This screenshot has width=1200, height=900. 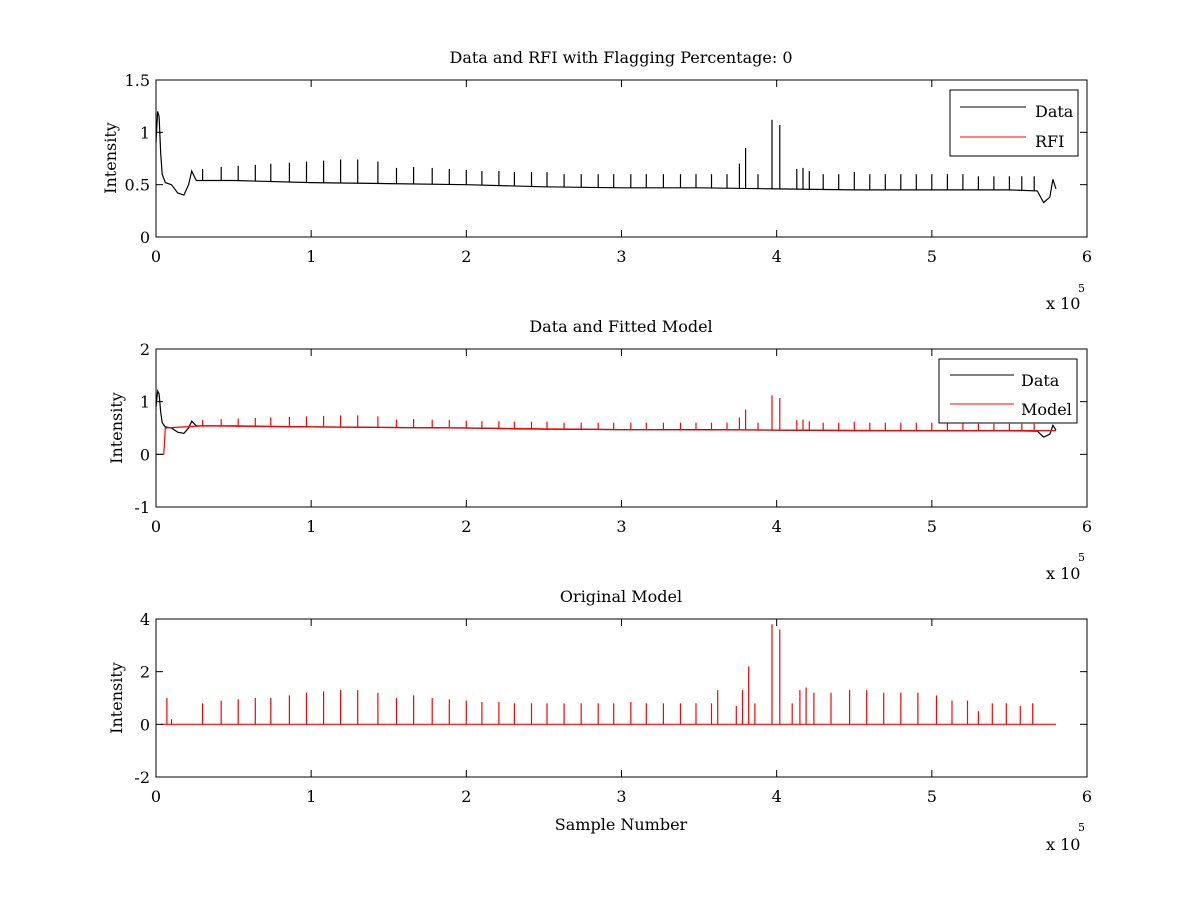 I want to click on subplot-1-ylabel: Intensity, so click(x=110, y=158).